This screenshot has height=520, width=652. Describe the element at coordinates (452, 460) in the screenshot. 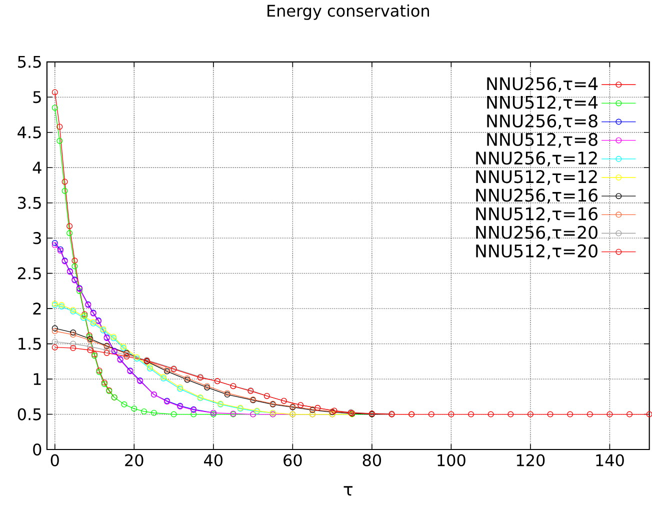

I see `x-tick-label: 100` at that location.